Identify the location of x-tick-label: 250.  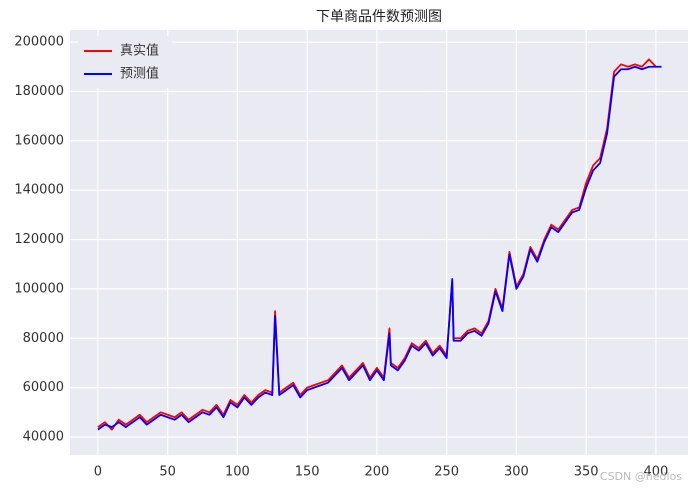
(446, 472).